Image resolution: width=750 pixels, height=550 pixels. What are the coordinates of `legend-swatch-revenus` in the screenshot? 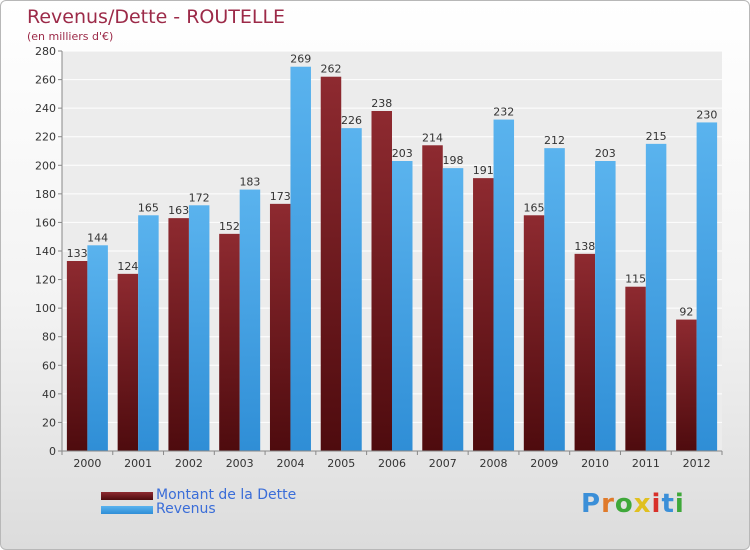 It's located at (127, 510).